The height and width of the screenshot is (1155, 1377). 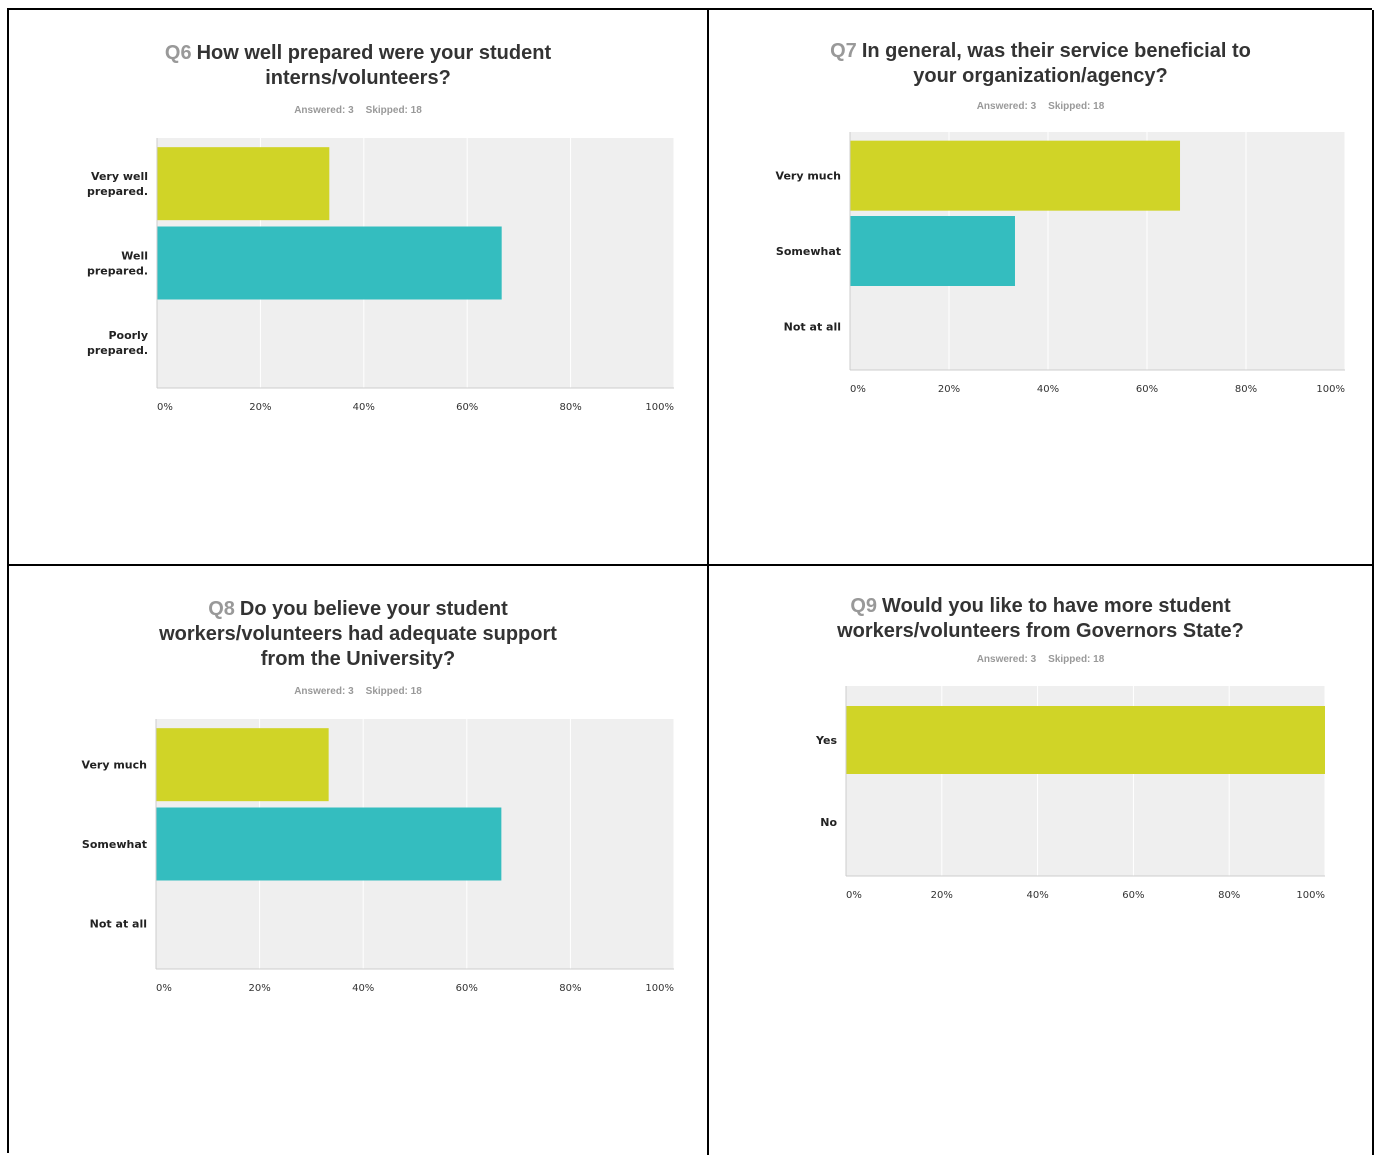 What do you see at coordinates (164, 988) in the screenshot?
I see `q8-tick-label: 0%` at bounding box center [164, 988].